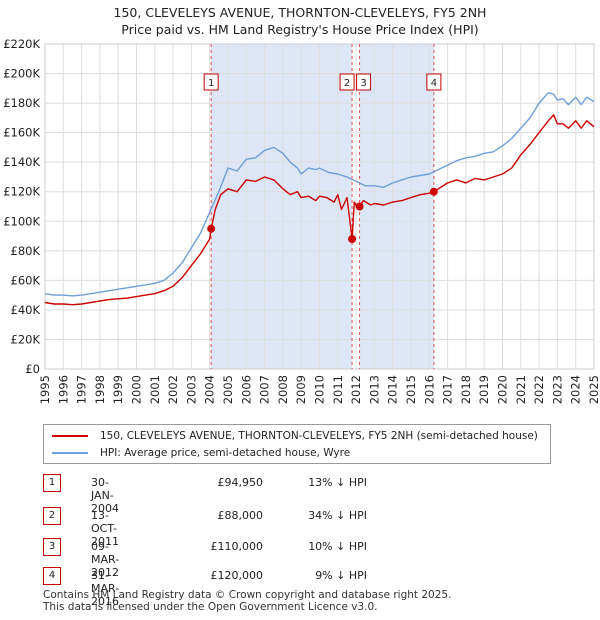  Describe the element at coordinates (411, 389) in the screenshot. I see `x-tick-label: 2015` at that location.